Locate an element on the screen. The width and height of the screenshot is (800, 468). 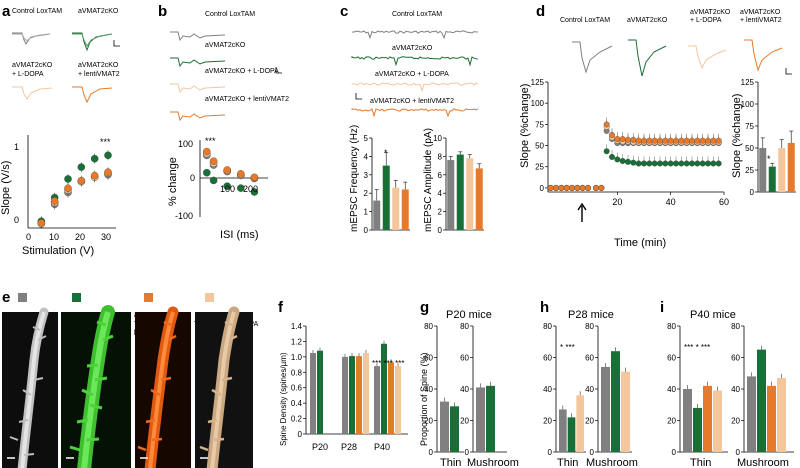
i-thin-ytick-label: 20 is located at coordinates (671, 421).